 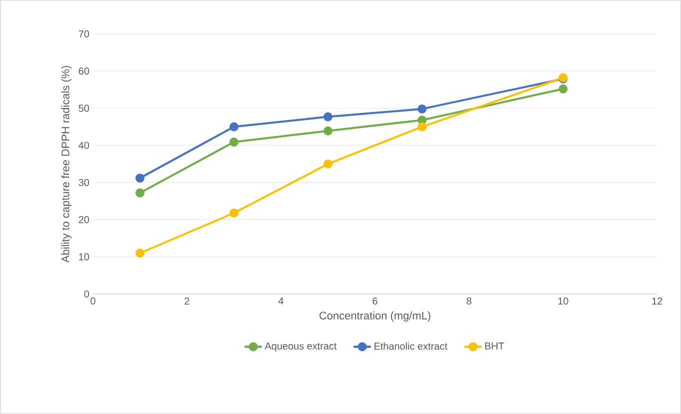 I want to click on y-tick-label: 40, so click(x=84, y=145).